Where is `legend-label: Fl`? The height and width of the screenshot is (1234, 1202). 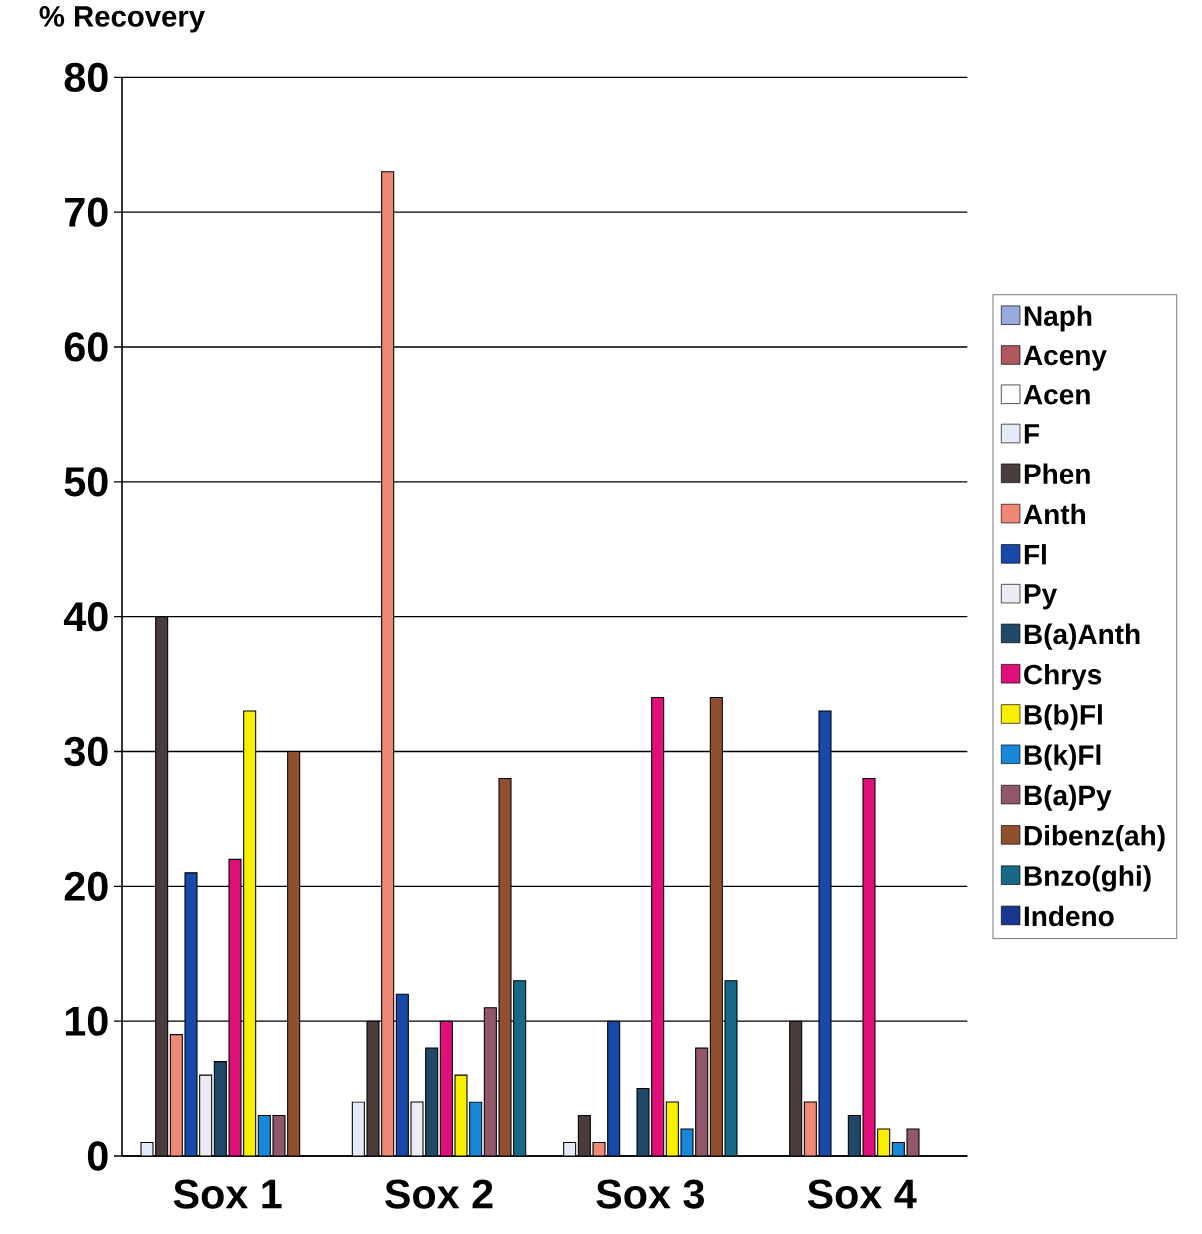
legend-label: Fl is located at coordinates (1035, 554).